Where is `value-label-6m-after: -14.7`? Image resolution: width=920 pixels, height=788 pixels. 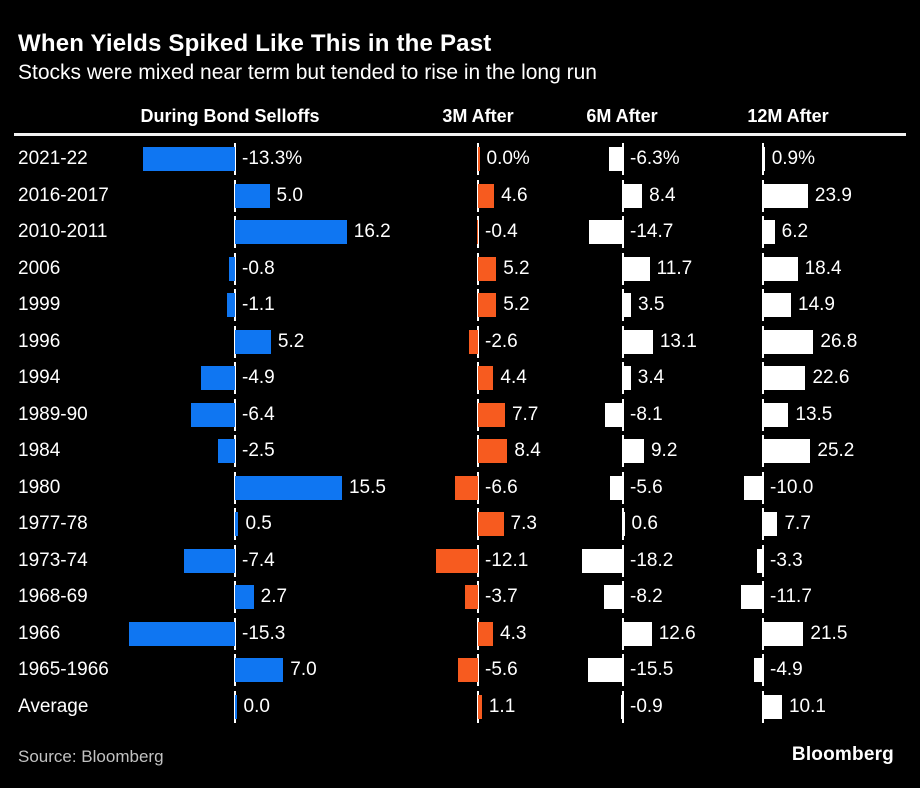 value-label-6m-after: -14.7 is located at coordinates (652, 232).